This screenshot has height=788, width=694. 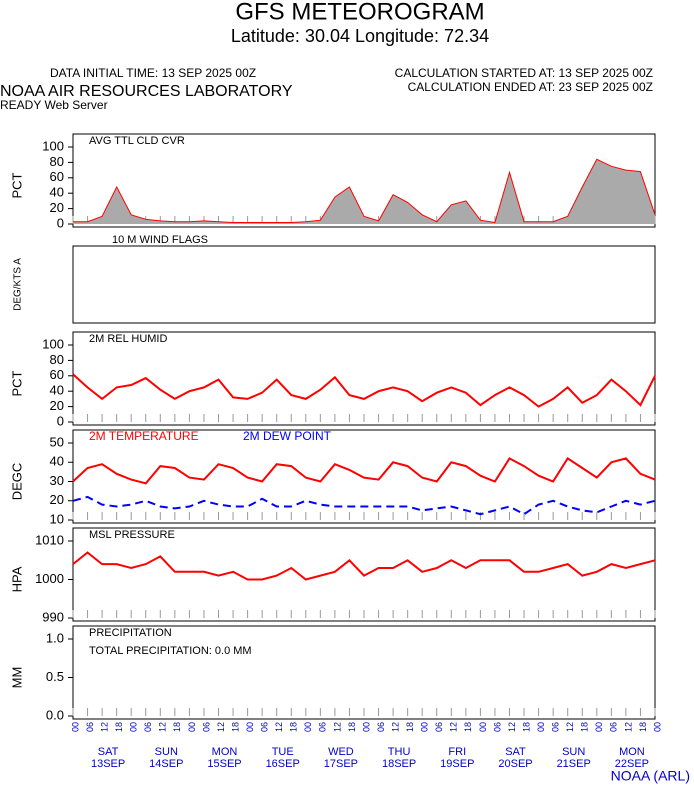 I want to click on y-axis-label: PCT, so click(x=16, y=383).